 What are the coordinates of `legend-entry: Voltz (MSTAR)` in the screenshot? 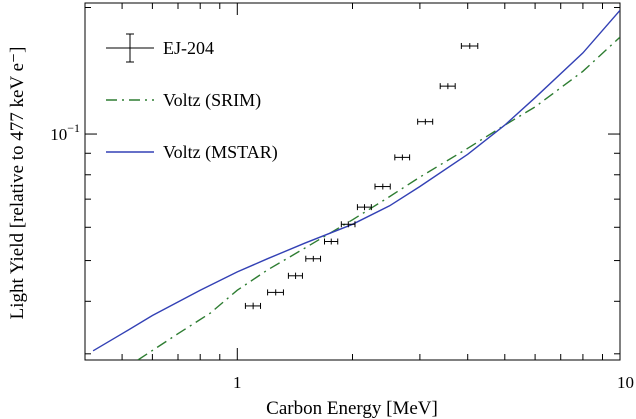 It's located at (192, 152).